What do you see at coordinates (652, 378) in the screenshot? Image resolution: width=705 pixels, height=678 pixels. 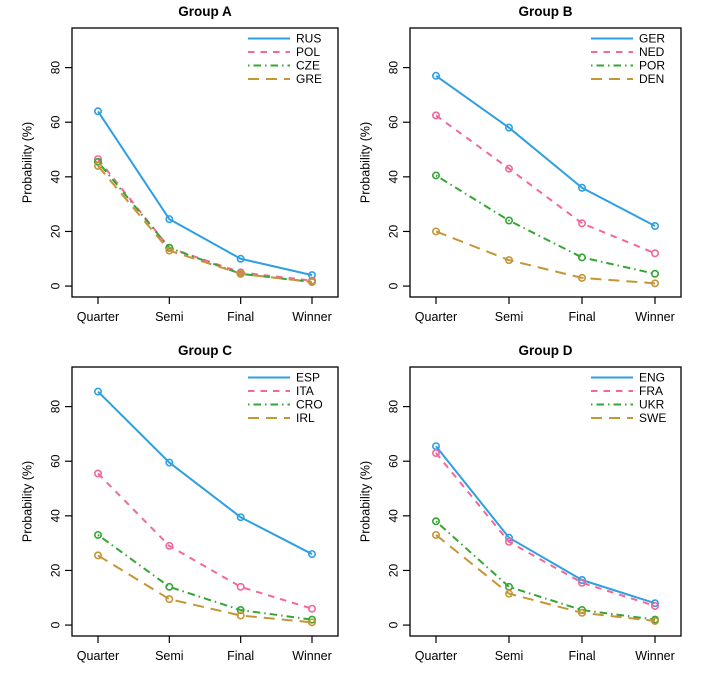 I see `legend-label-eng: ENG` at bounding box center [652, 378].